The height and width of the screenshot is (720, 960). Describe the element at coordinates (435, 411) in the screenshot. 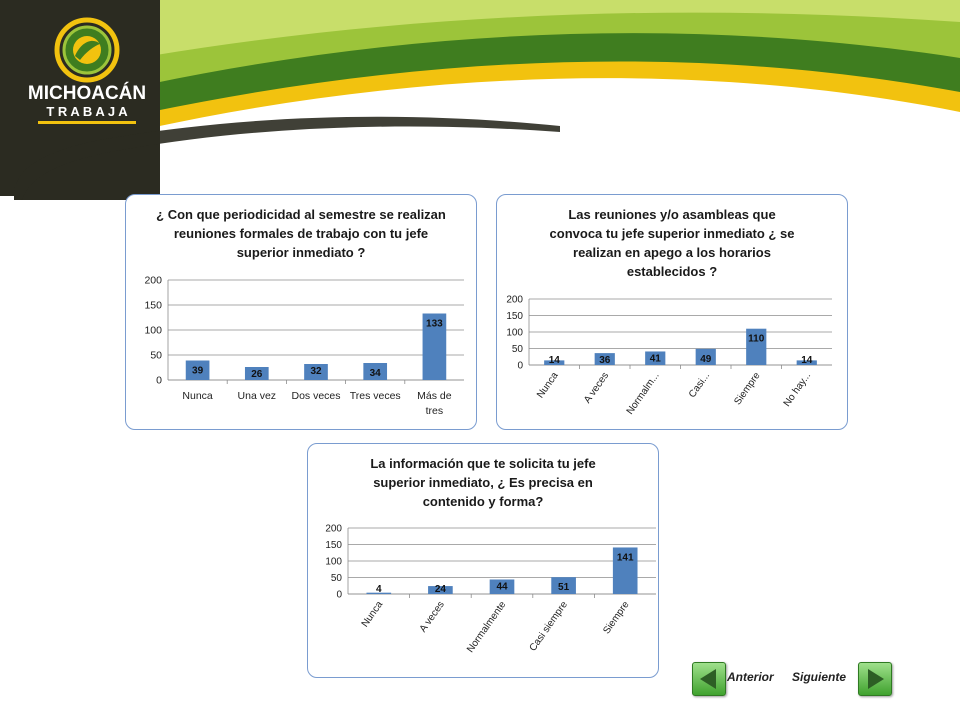

I see `x-tick-label: tres` at that location.